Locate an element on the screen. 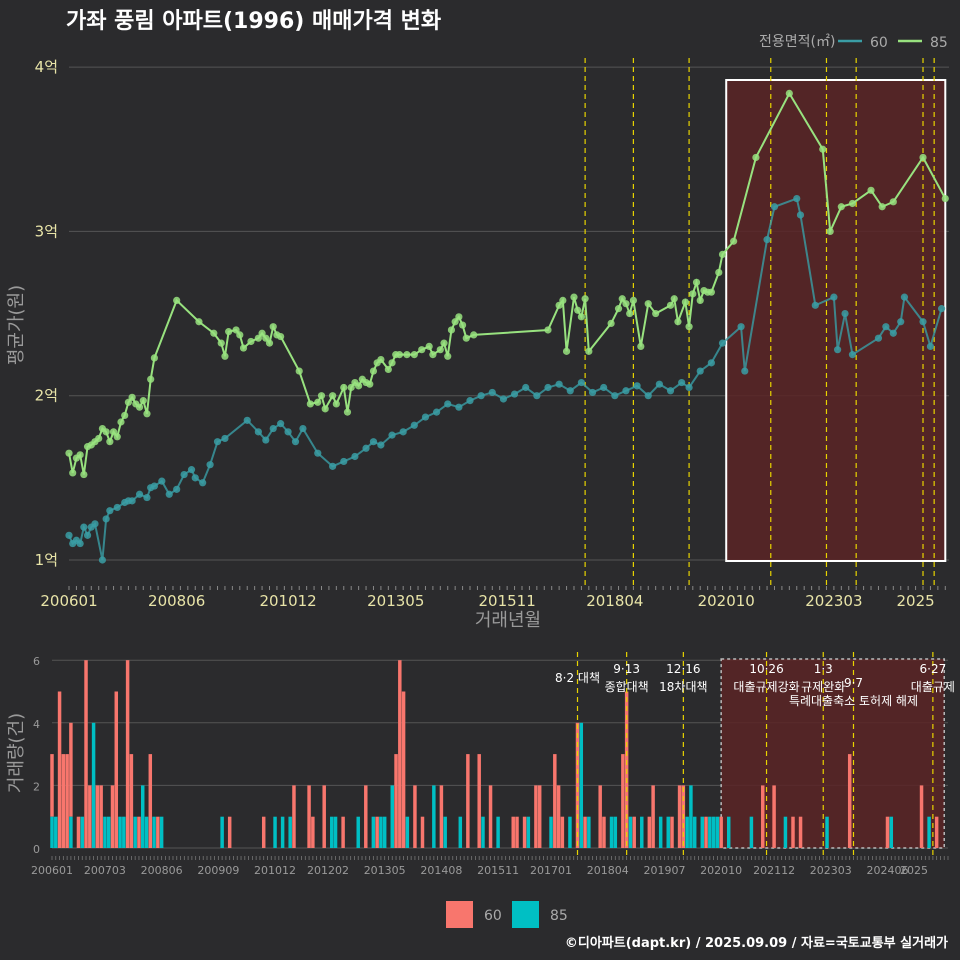  x-axis-label-price: 거래년월 is located at coordinates (508, 620).